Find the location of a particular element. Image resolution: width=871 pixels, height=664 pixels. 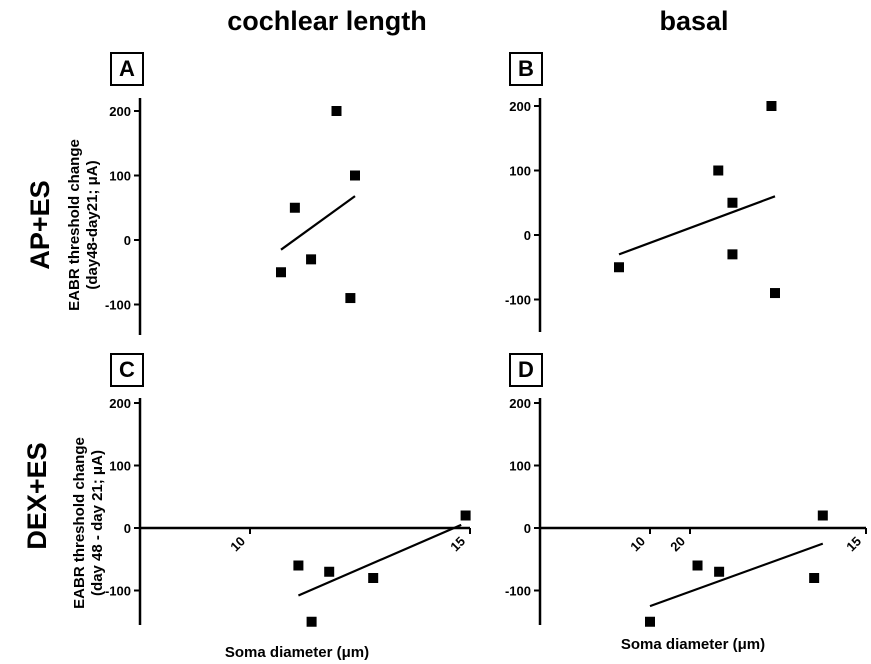

fit-line-c is located at coordinates (379, 560).